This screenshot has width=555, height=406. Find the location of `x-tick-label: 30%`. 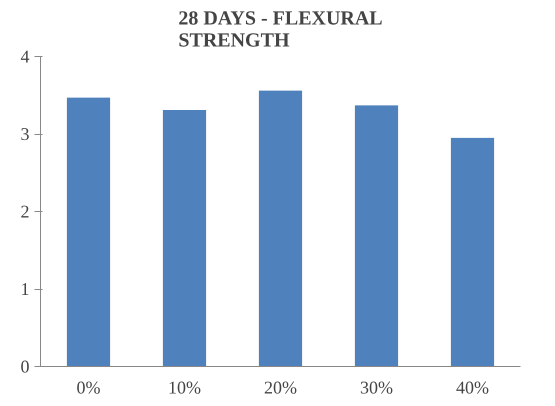

x-tick-label: 30% is located at coordinates (377, 388).